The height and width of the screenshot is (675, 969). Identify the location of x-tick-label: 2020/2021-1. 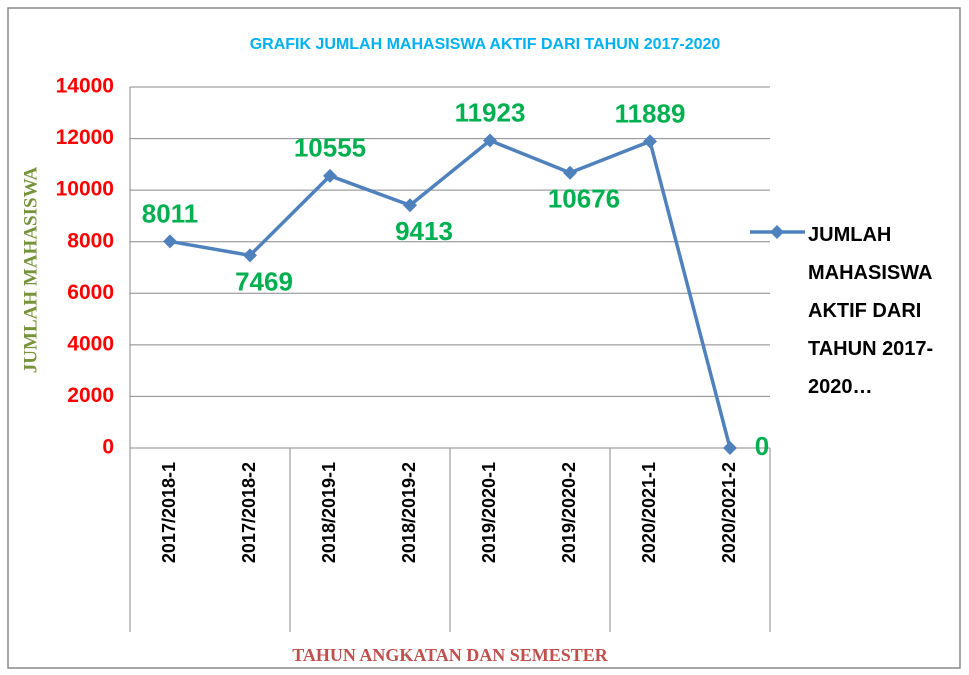
(649, 512).